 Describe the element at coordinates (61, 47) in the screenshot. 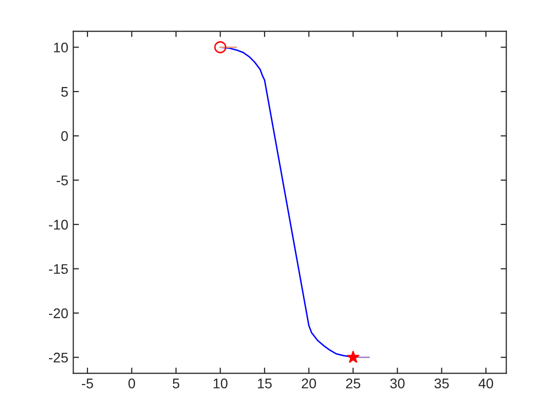

I see `y-tick-label: 10` at that location.